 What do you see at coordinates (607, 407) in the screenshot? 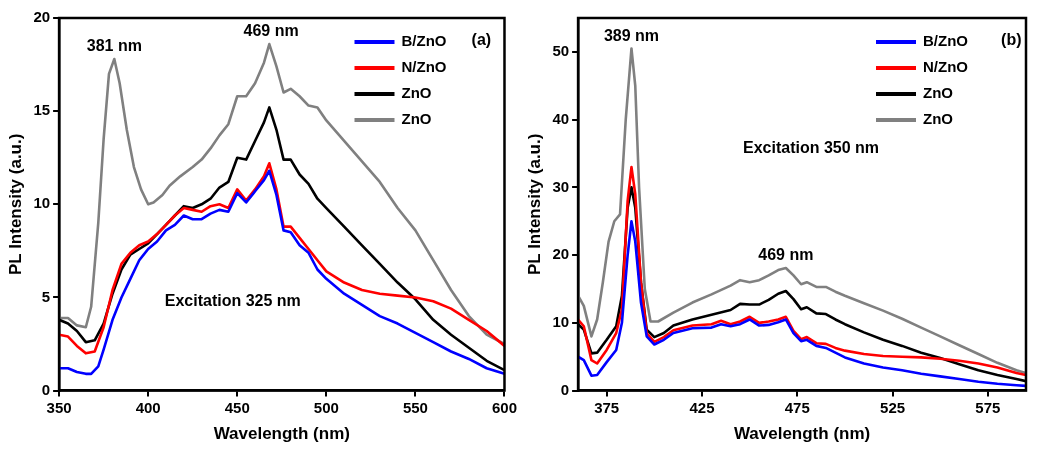
I see `x-tick-label: 375` at bounding box center [607, 407].